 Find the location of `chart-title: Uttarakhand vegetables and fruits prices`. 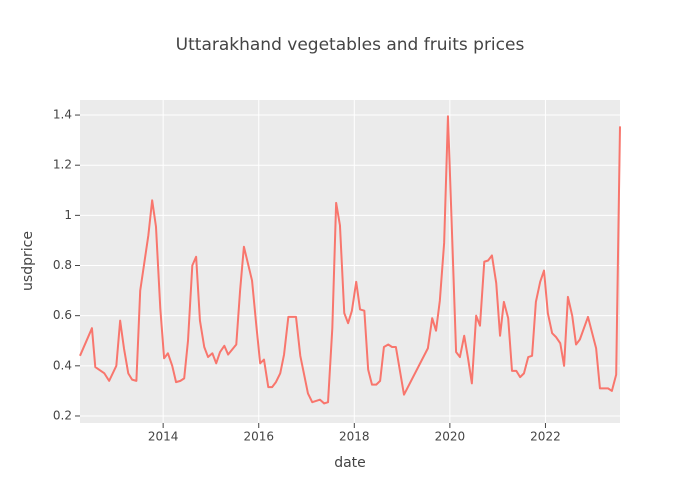

chart-title: Uttarakhand vegetables and fruits prices is located at coordinates (350, 45).